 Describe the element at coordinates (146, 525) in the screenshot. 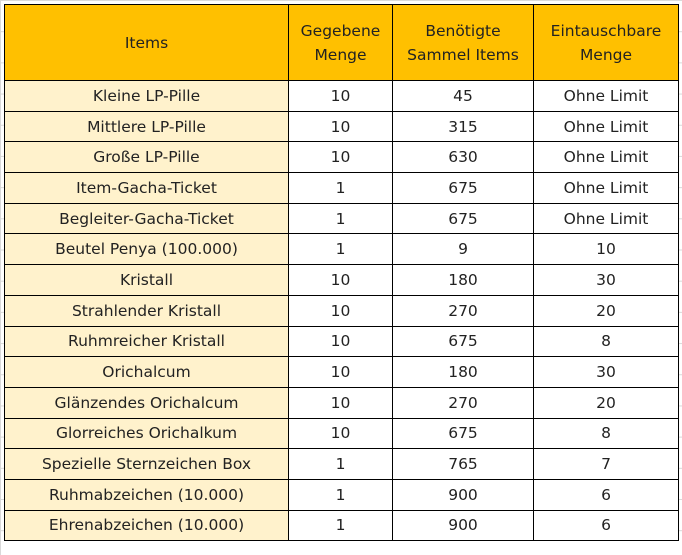

I see `item-name-cell: Ehrenabzeichen (10.000)` at that location.